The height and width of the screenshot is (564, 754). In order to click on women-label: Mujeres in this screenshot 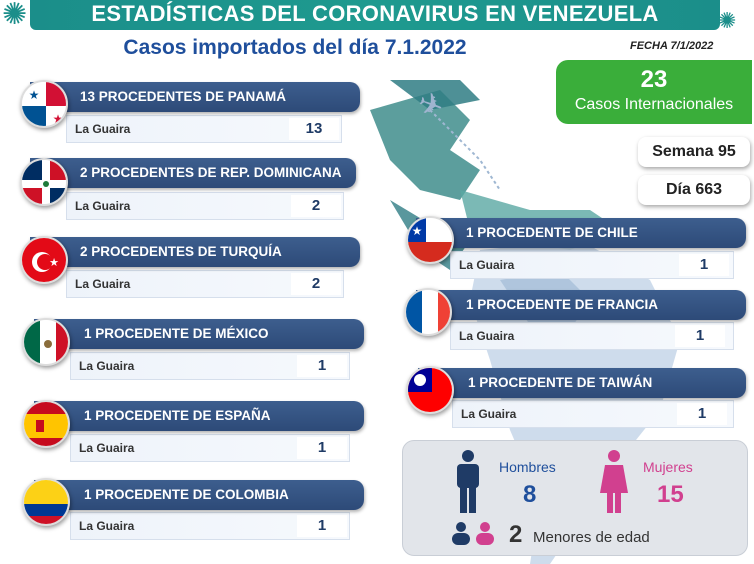, I will do `click(668, 467)`.